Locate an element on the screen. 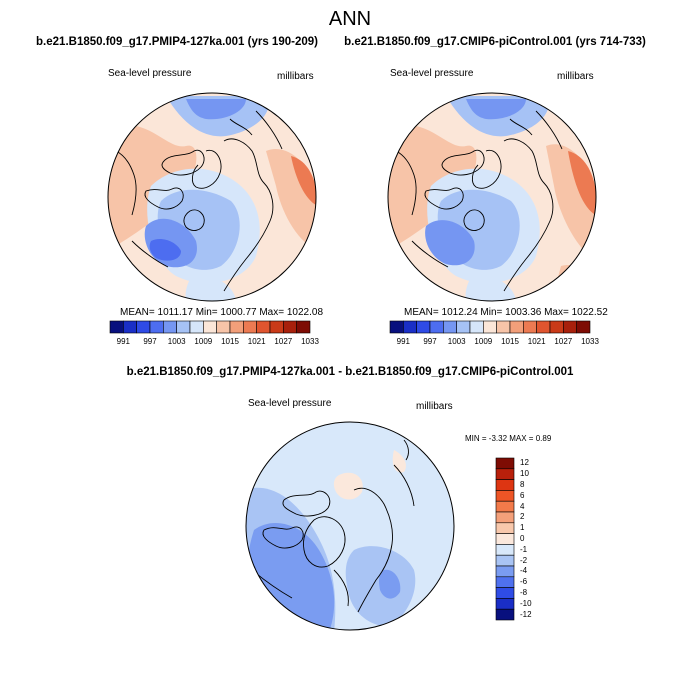  left-colorbar-label: 1015 is located at coordinates (230, 341).